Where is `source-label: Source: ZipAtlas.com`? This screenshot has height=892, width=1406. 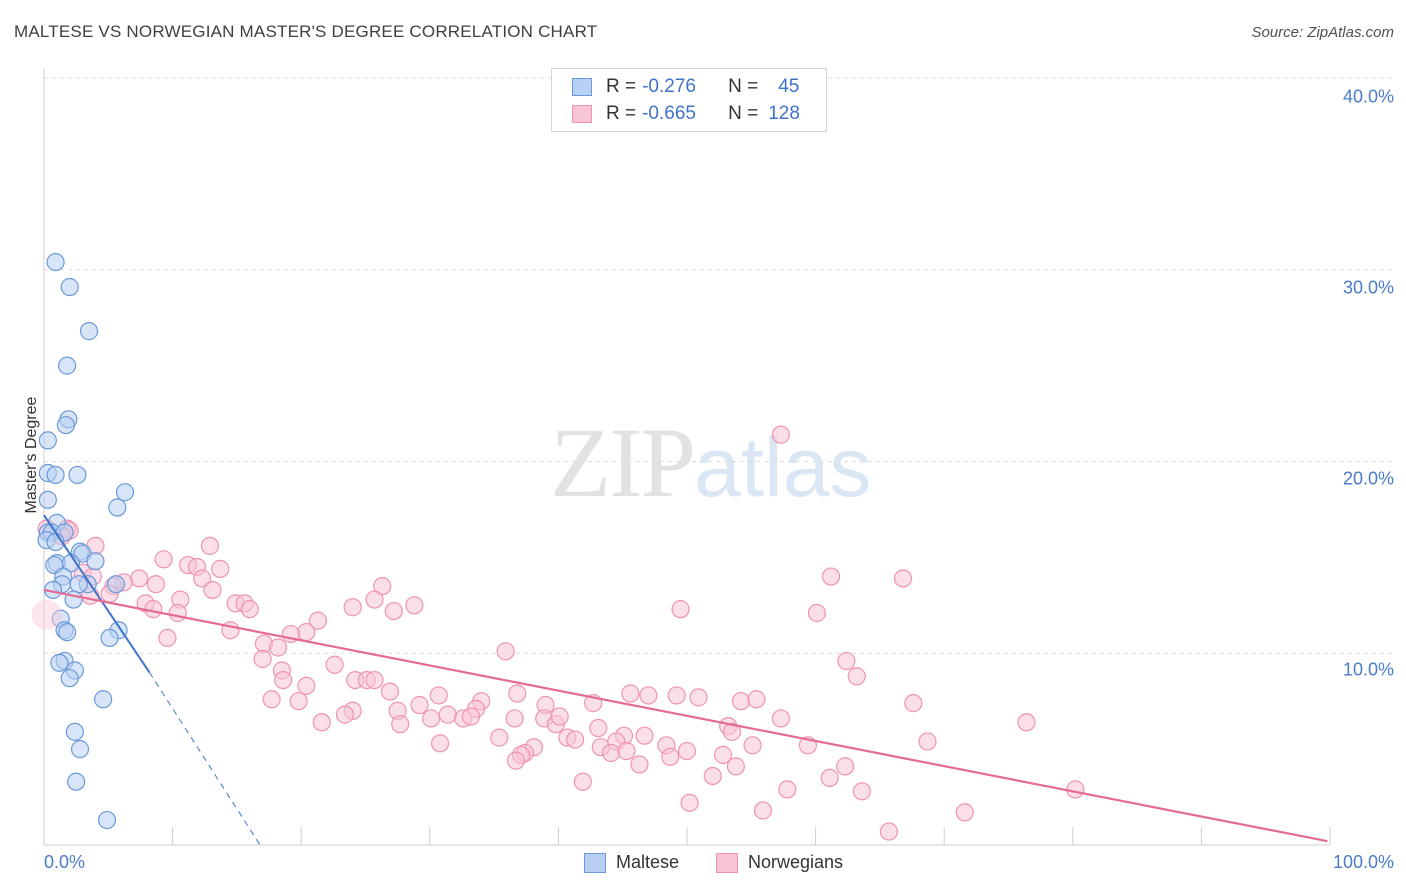 source-label: Source: ZipAtlas.com is located at coordinates (1322, 32).